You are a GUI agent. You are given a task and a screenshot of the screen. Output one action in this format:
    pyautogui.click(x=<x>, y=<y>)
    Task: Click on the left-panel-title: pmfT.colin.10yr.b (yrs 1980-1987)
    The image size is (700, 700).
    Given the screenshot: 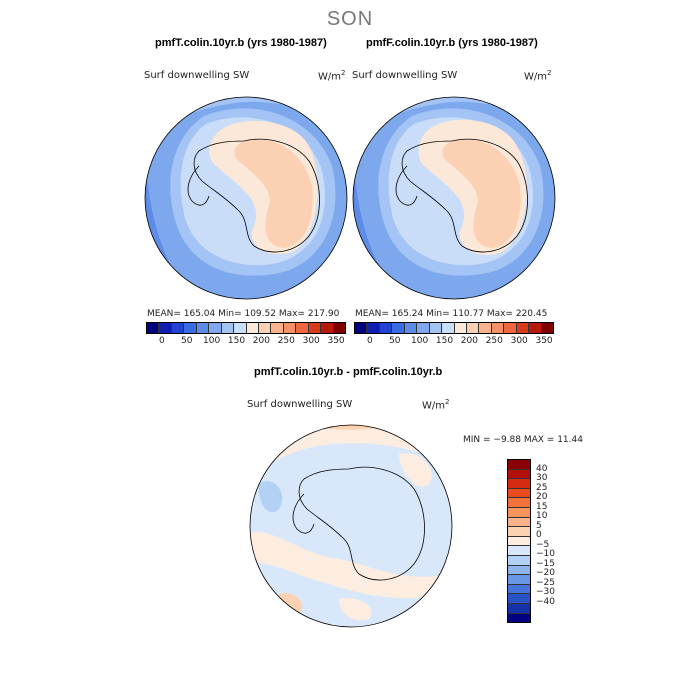 What is the action you would take?
    pyautogui.click(x=241, y=43)
    